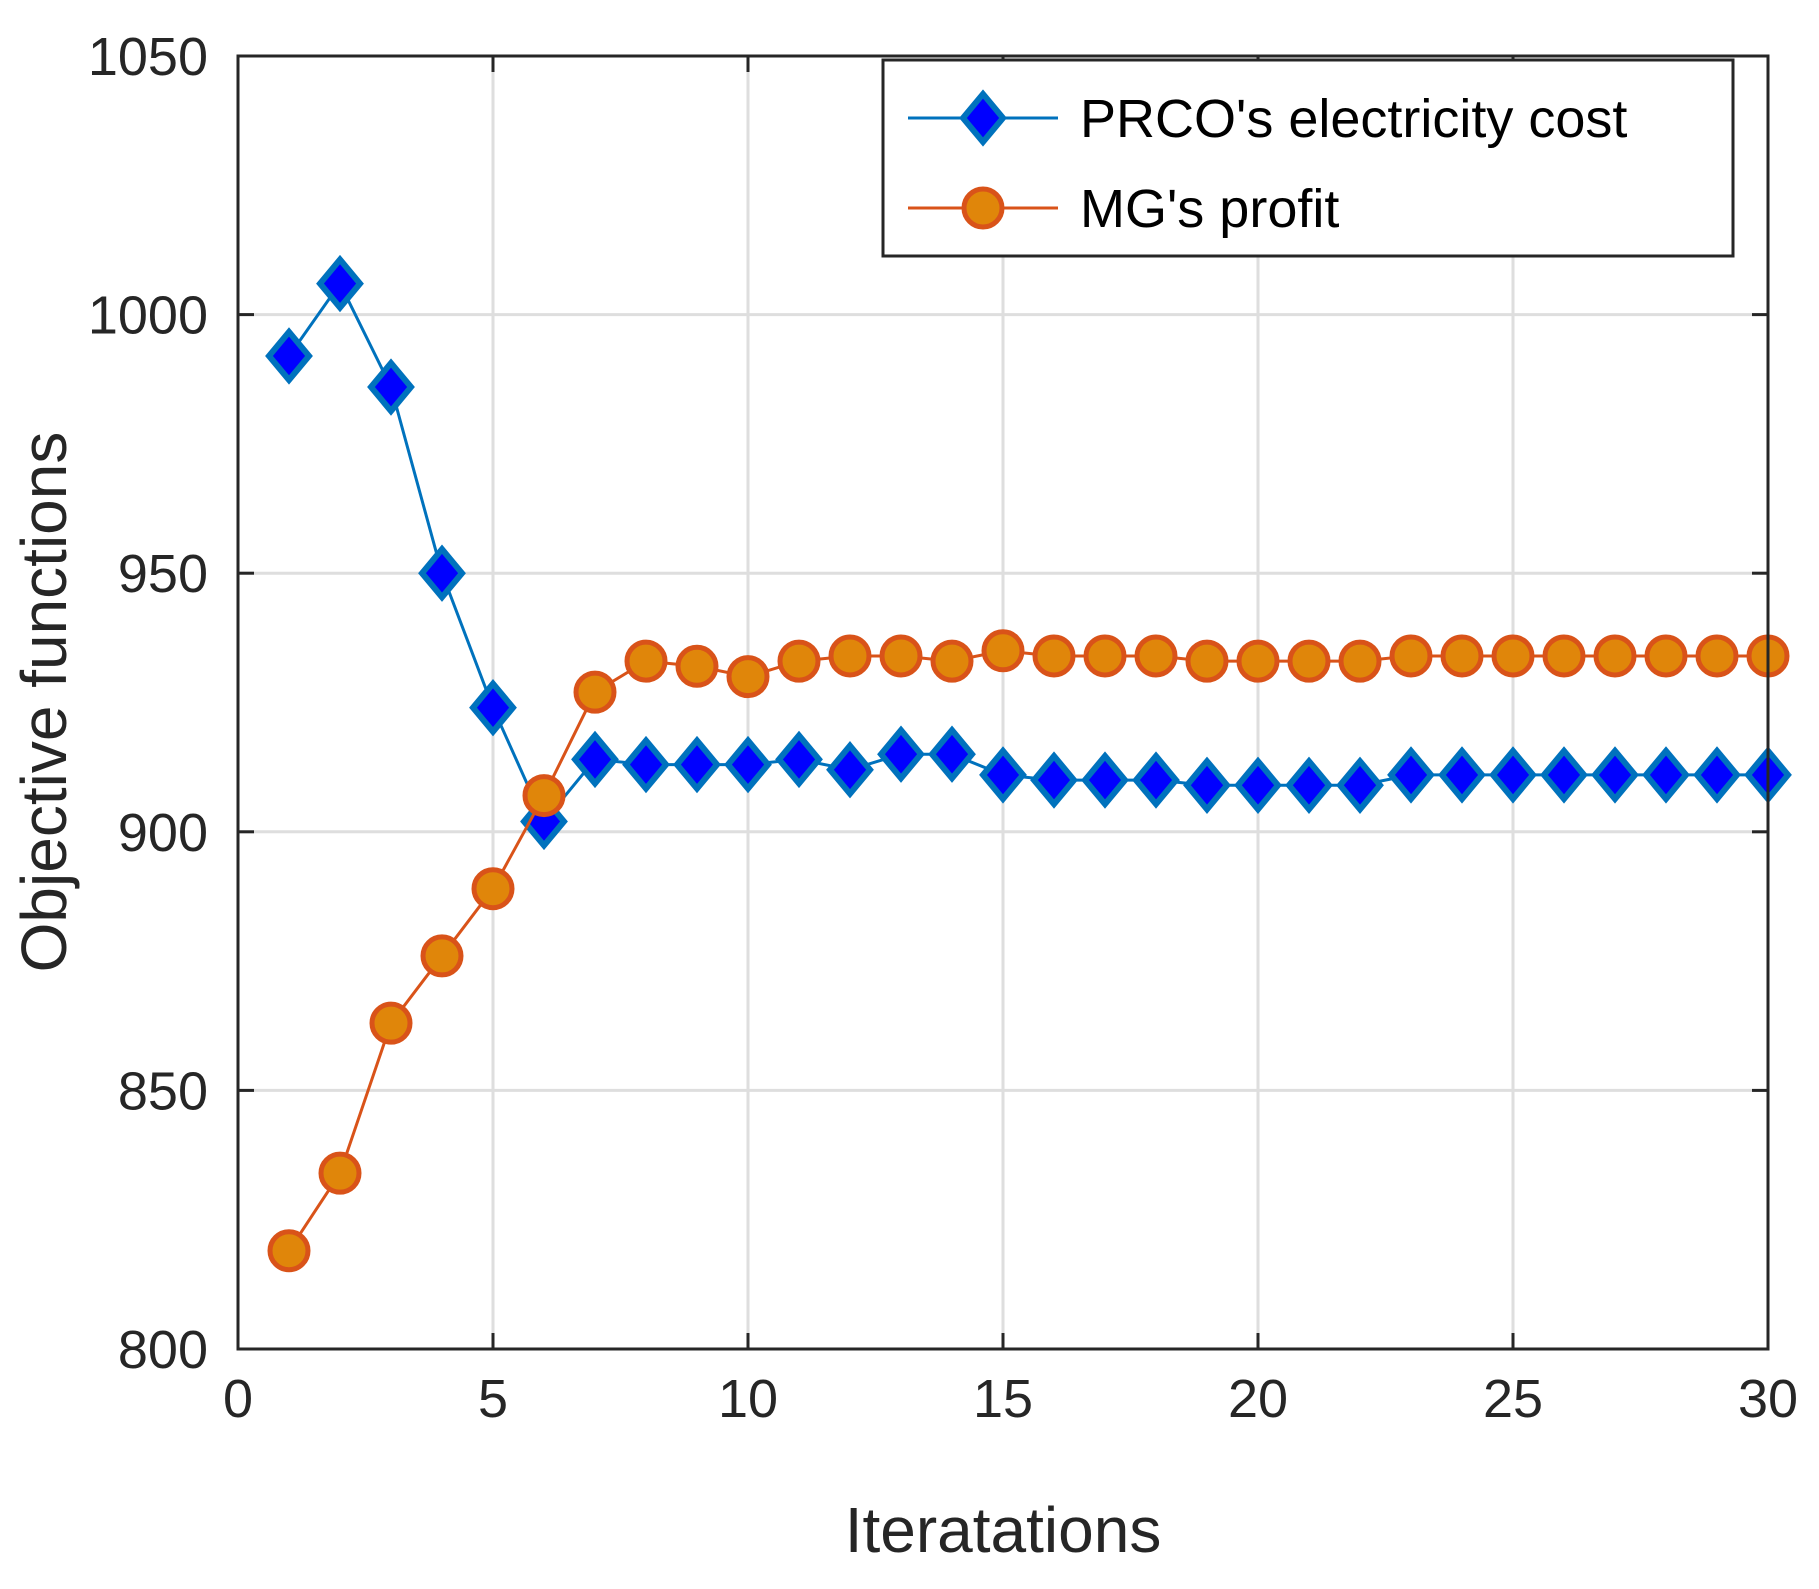 The image size is (1819, 1589). What do you see at coordinates (163, 1091) in the screenshot?
I see `y-tick-label: 850` at bounding box center [163, 1091].